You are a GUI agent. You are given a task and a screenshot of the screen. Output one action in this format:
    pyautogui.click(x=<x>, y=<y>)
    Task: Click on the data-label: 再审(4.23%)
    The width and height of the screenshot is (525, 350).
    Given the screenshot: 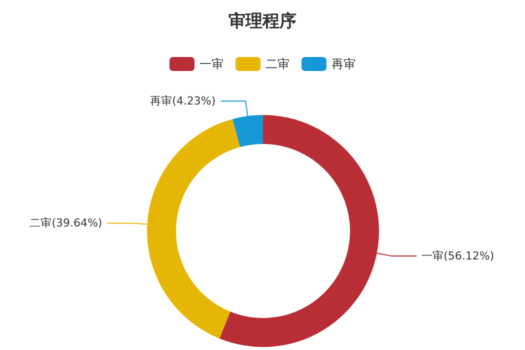 What is the action you would take?
    pyautogui.click(x=183, y=101)
    